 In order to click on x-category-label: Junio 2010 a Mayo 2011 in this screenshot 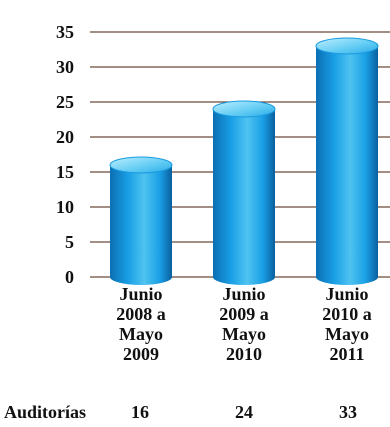, I will do `click(347, 324)`.